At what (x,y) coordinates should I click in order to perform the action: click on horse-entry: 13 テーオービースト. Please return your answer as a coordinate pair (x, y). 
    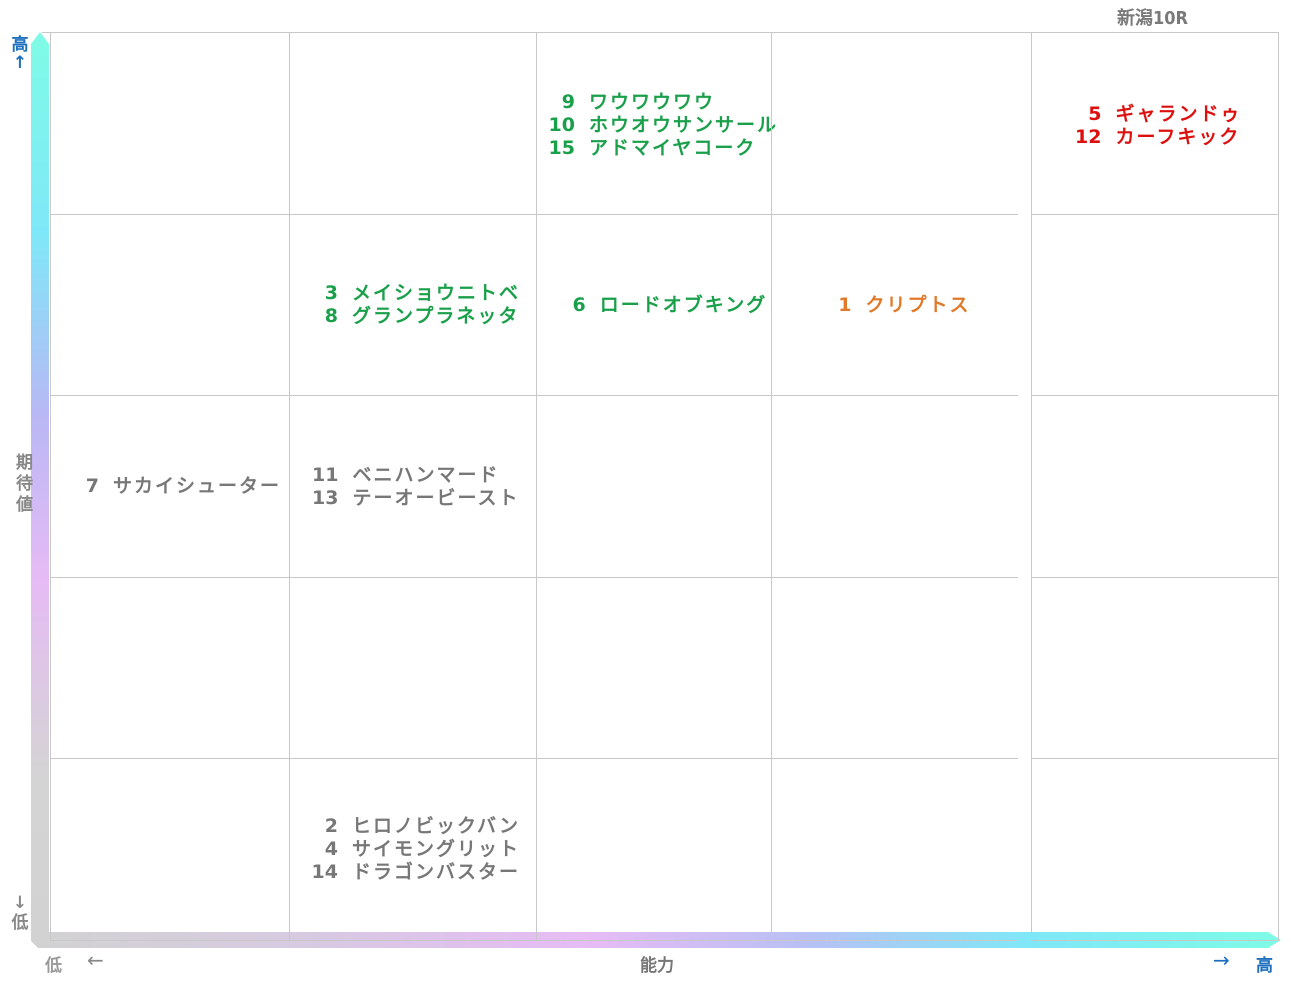
    Looking at the image, I should click on (412, 498).